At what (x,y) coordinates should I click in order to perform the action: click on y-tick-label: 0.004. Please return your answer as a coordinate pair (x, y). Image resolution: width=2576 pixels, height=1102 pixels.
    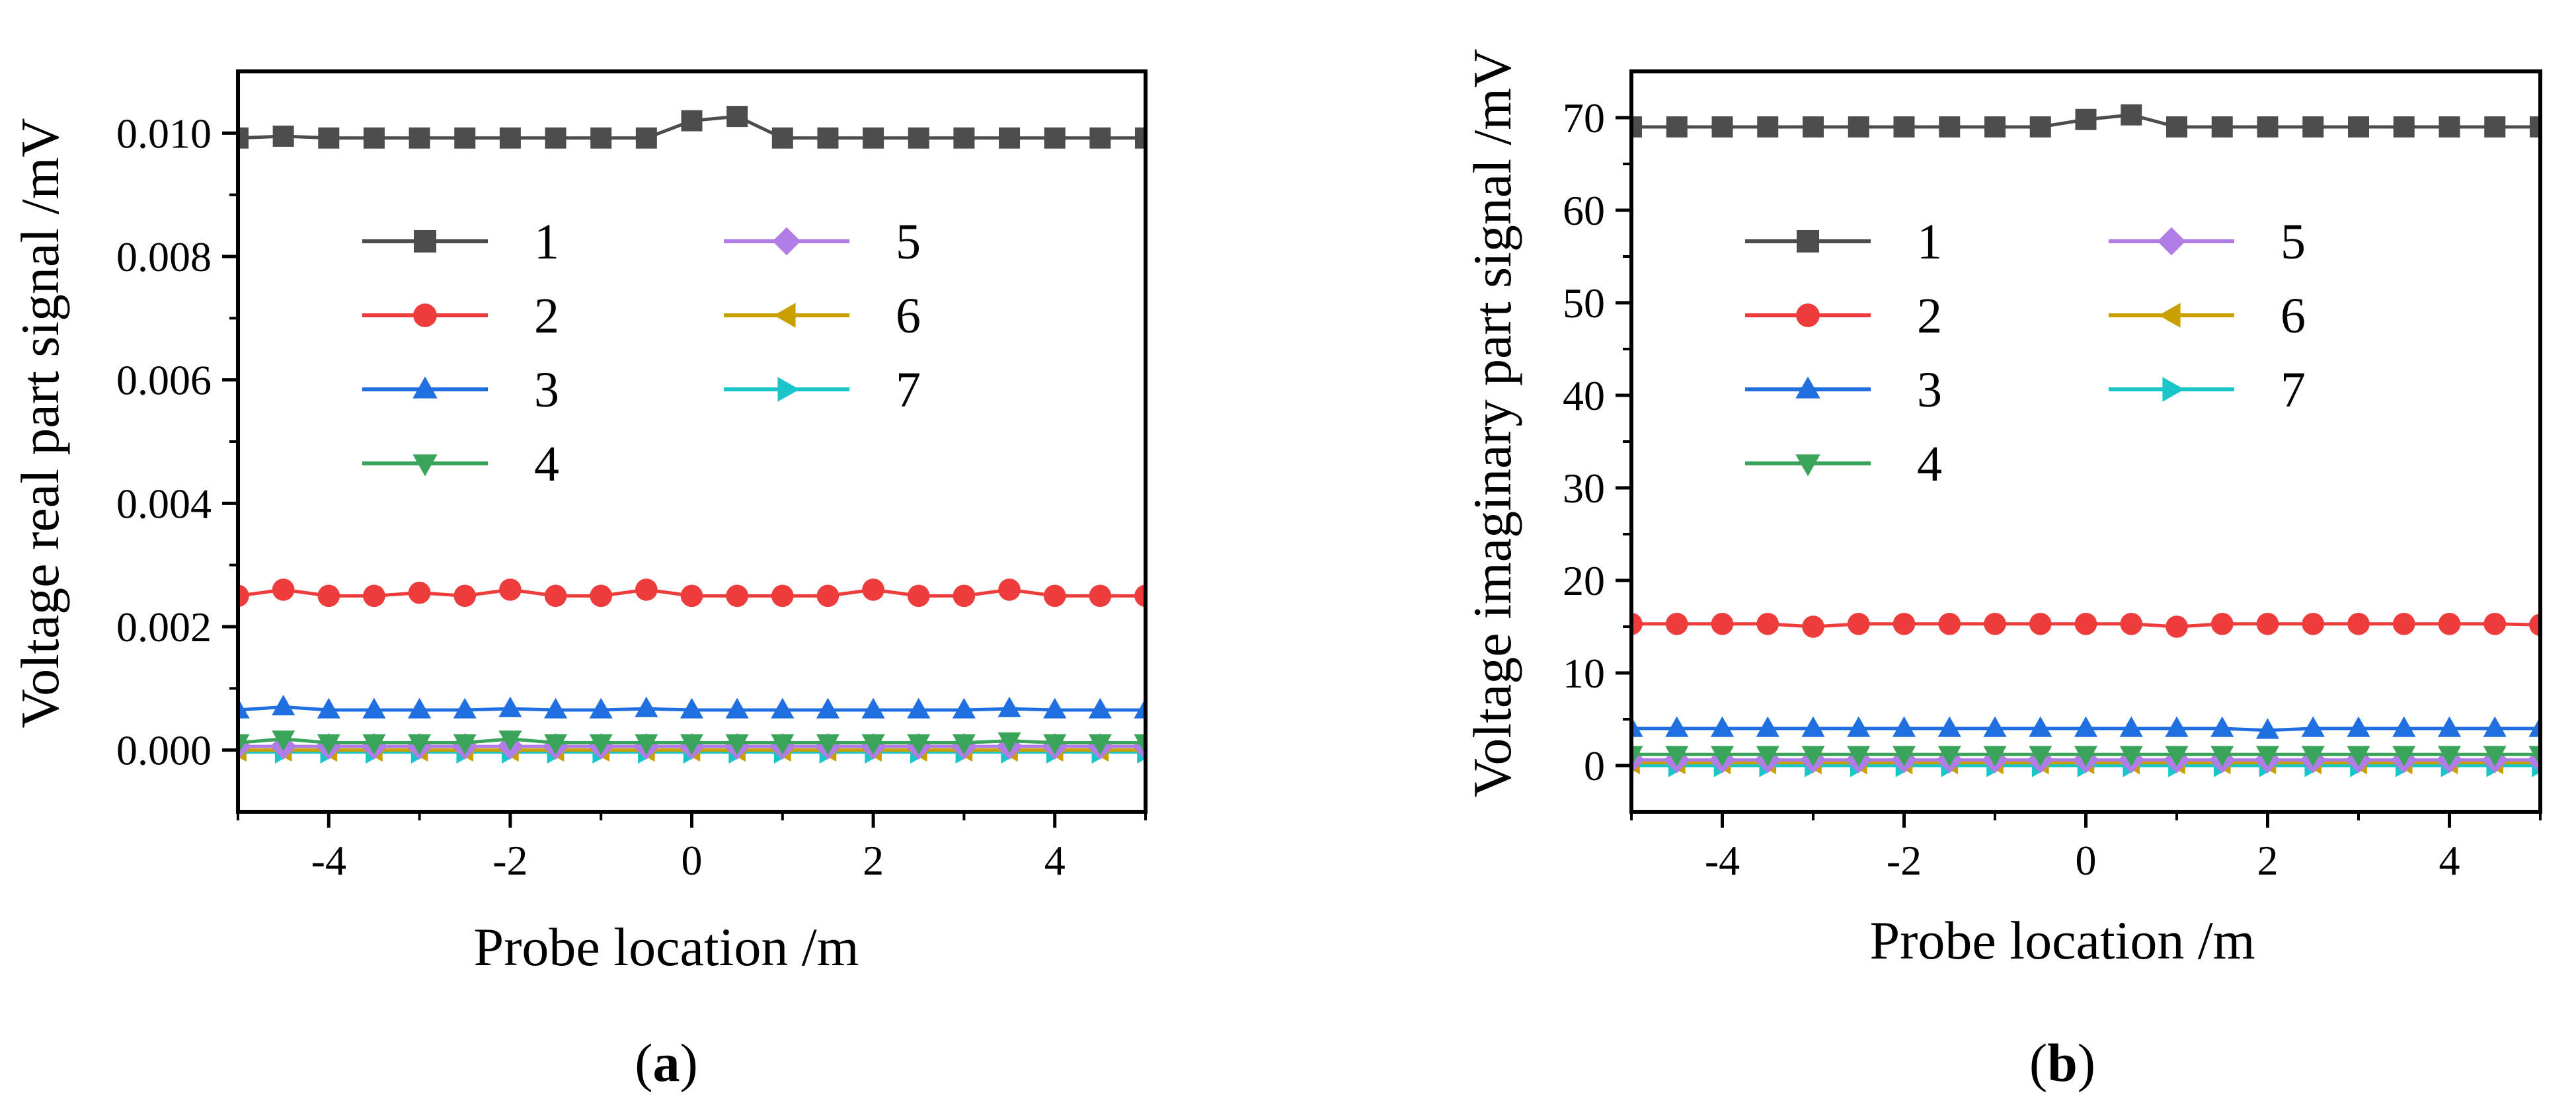
    Looking at the image, I should click on (164, 503).